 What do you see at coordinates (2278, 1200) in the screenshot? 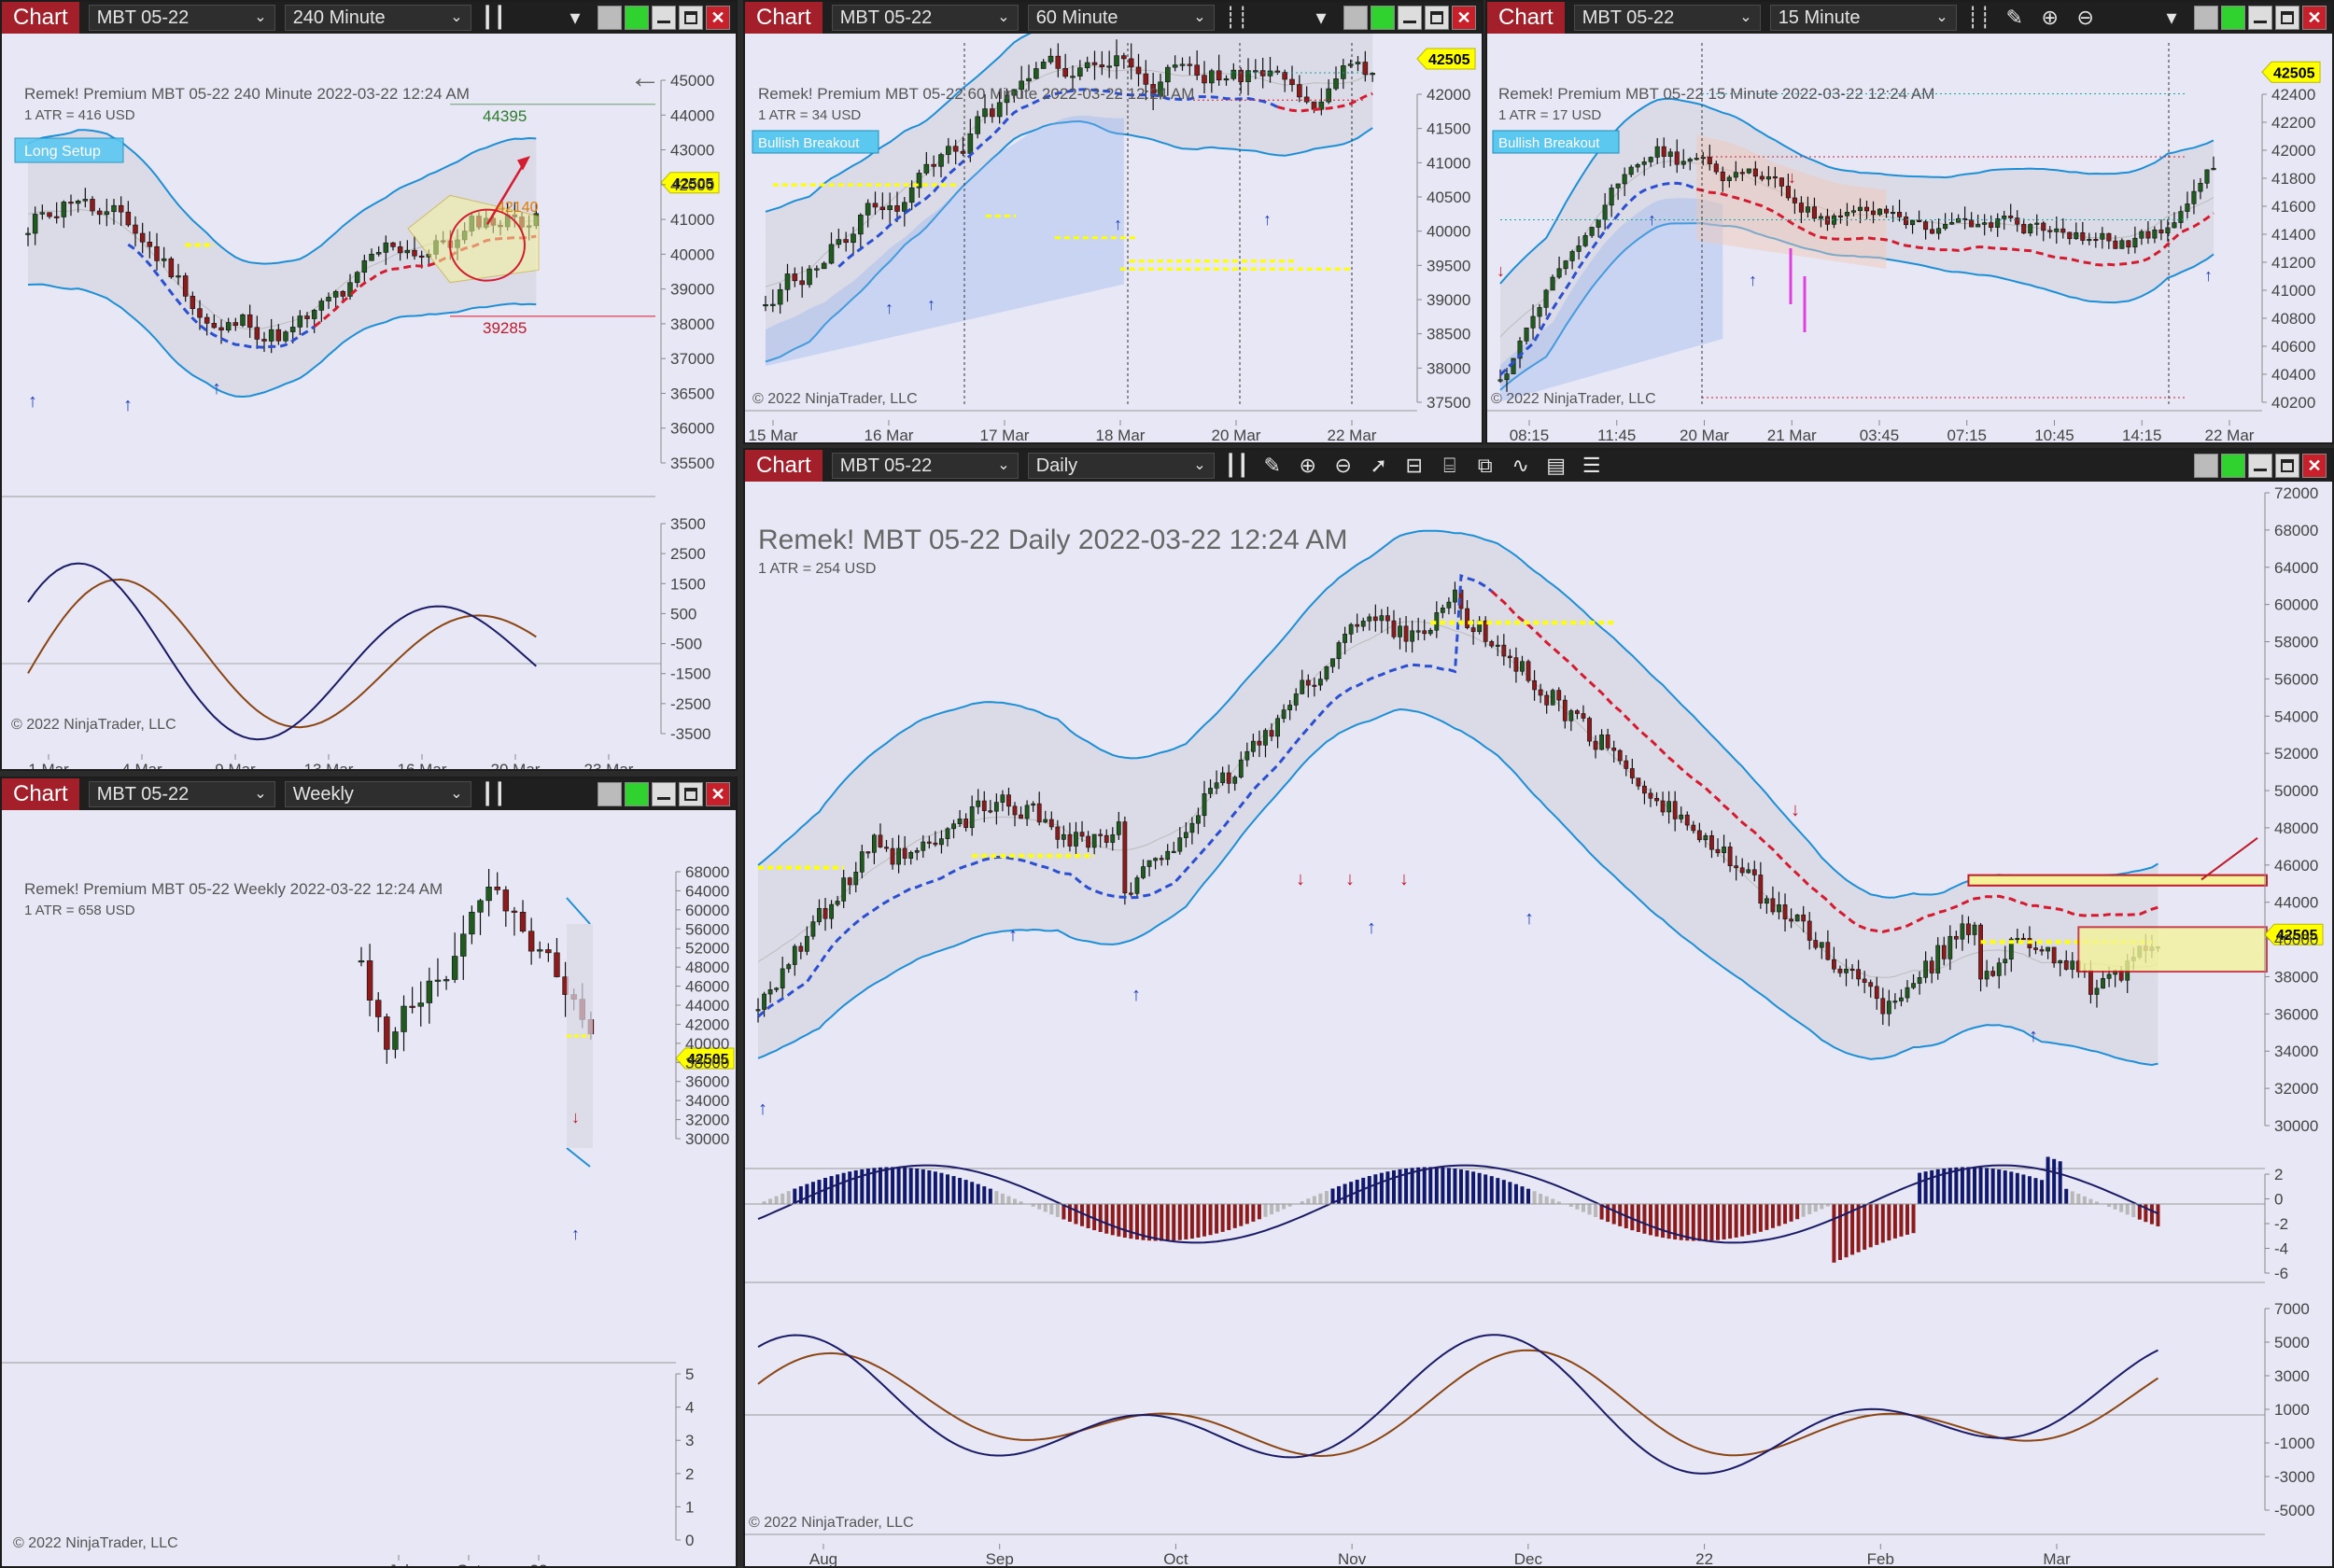
I see `hist-axis-daily-label: 0` at bounding box center [2278, 1200].